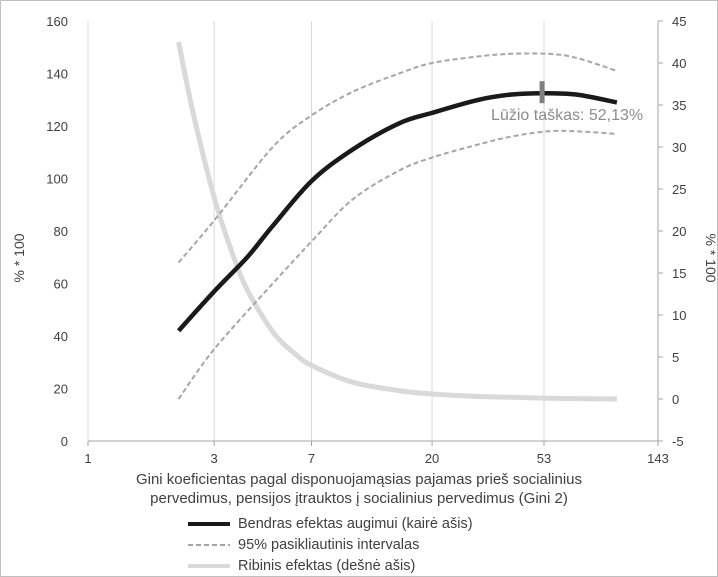  I want to click on legend-label-marginal-effect: Ribinis efektas (dešnė ašis), so click(327, 566).